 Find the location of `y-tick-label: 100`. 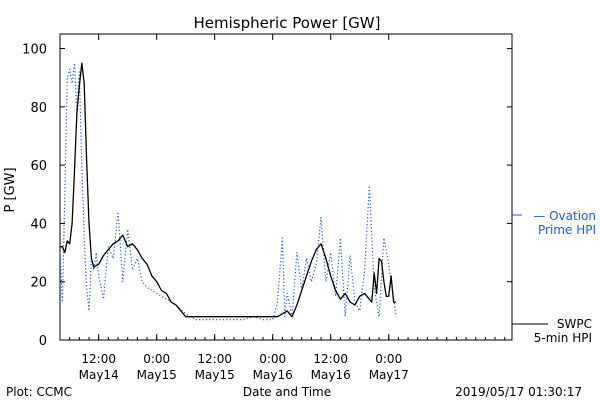

y-tick-label: 100 is located at coordinates (34, 50).